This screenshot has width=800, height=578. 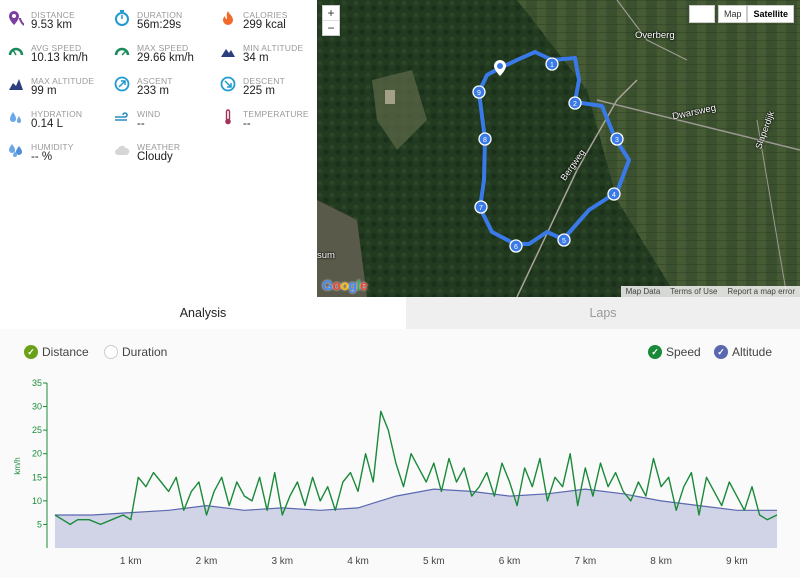 I want to click on stat-ascent: ASCENT 233 m, so click(x=156, y=81).